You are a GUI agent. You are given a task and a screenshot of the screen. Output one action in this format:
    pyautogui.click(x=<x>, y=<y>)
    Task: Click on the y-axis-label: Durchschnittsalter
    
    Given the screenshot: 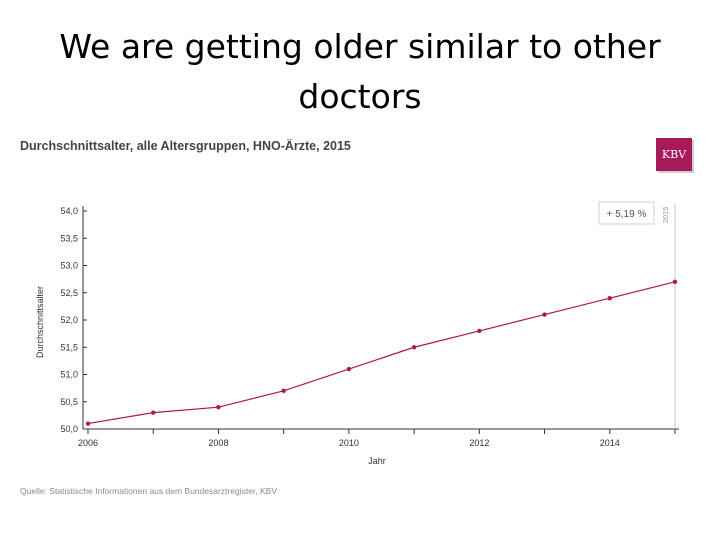 What is the action you would take?
    pyautogui.click(x=40, y=322)
    